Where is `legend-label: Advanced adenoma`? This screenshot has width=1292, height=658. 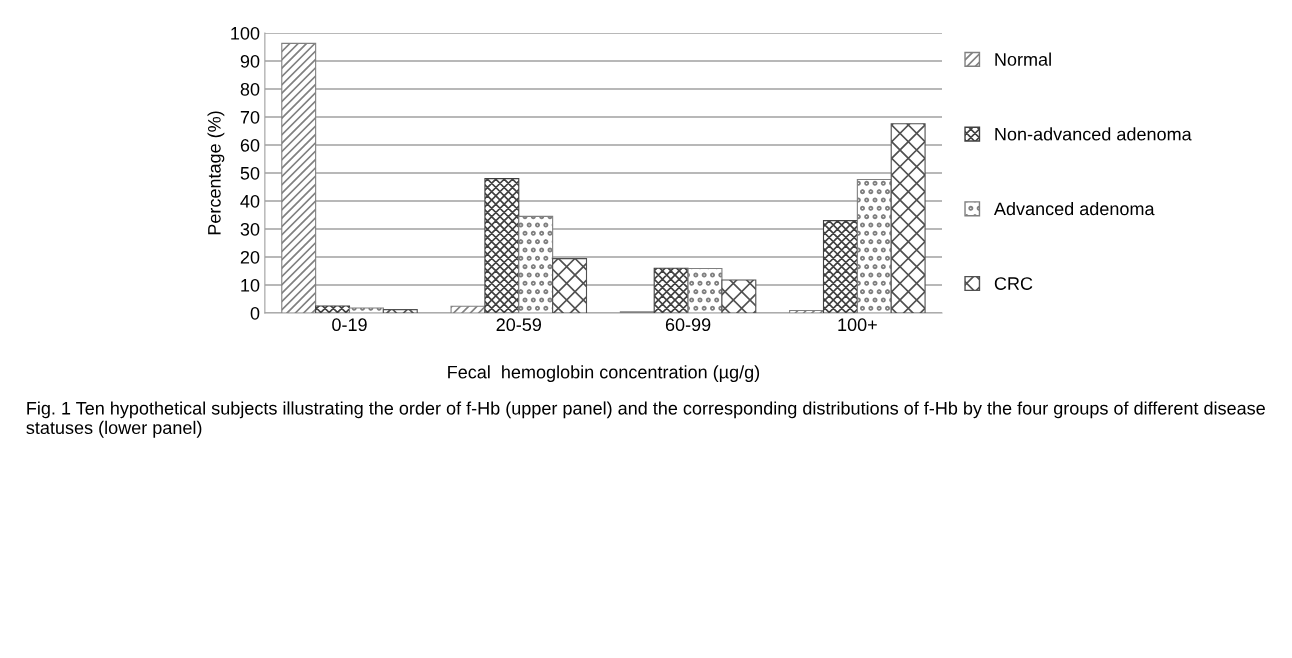 legend-label: Advanced adenoma is located at coordinates (1074, 208).